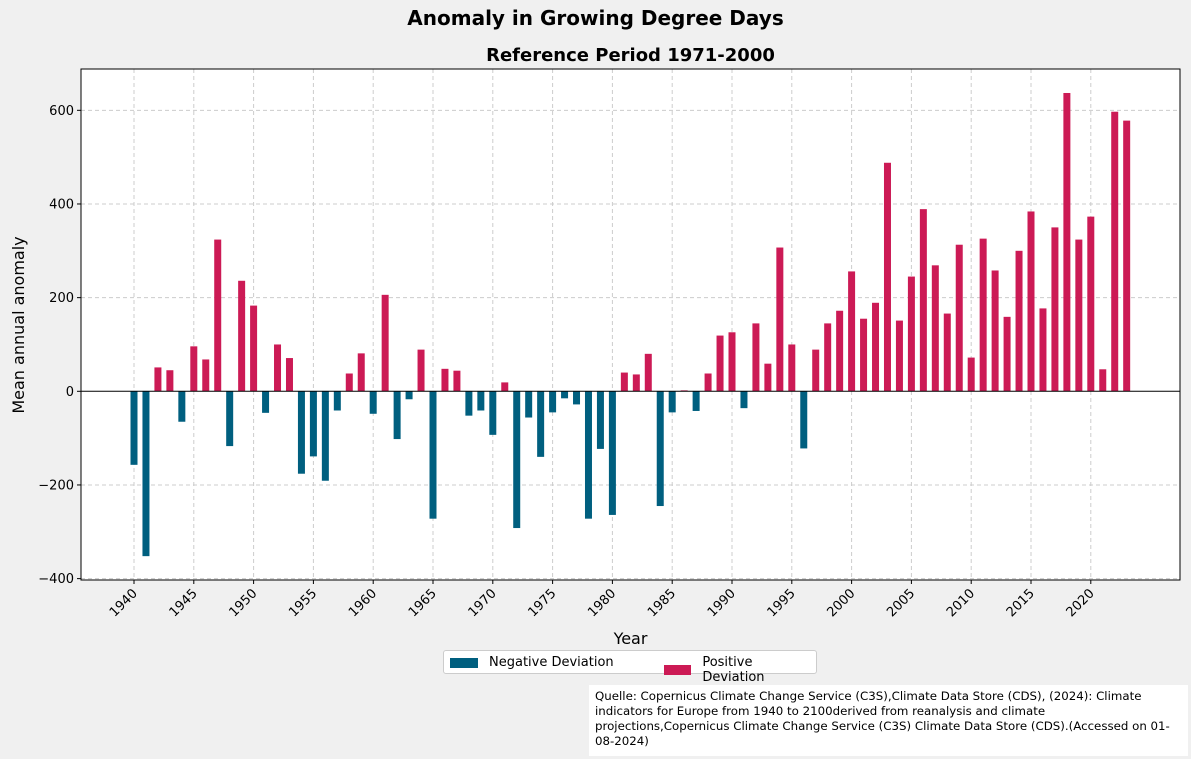 The image size is (1191, 759). I want to click on legend: Negative Deviation Positive Deviation, so click(630, 667).